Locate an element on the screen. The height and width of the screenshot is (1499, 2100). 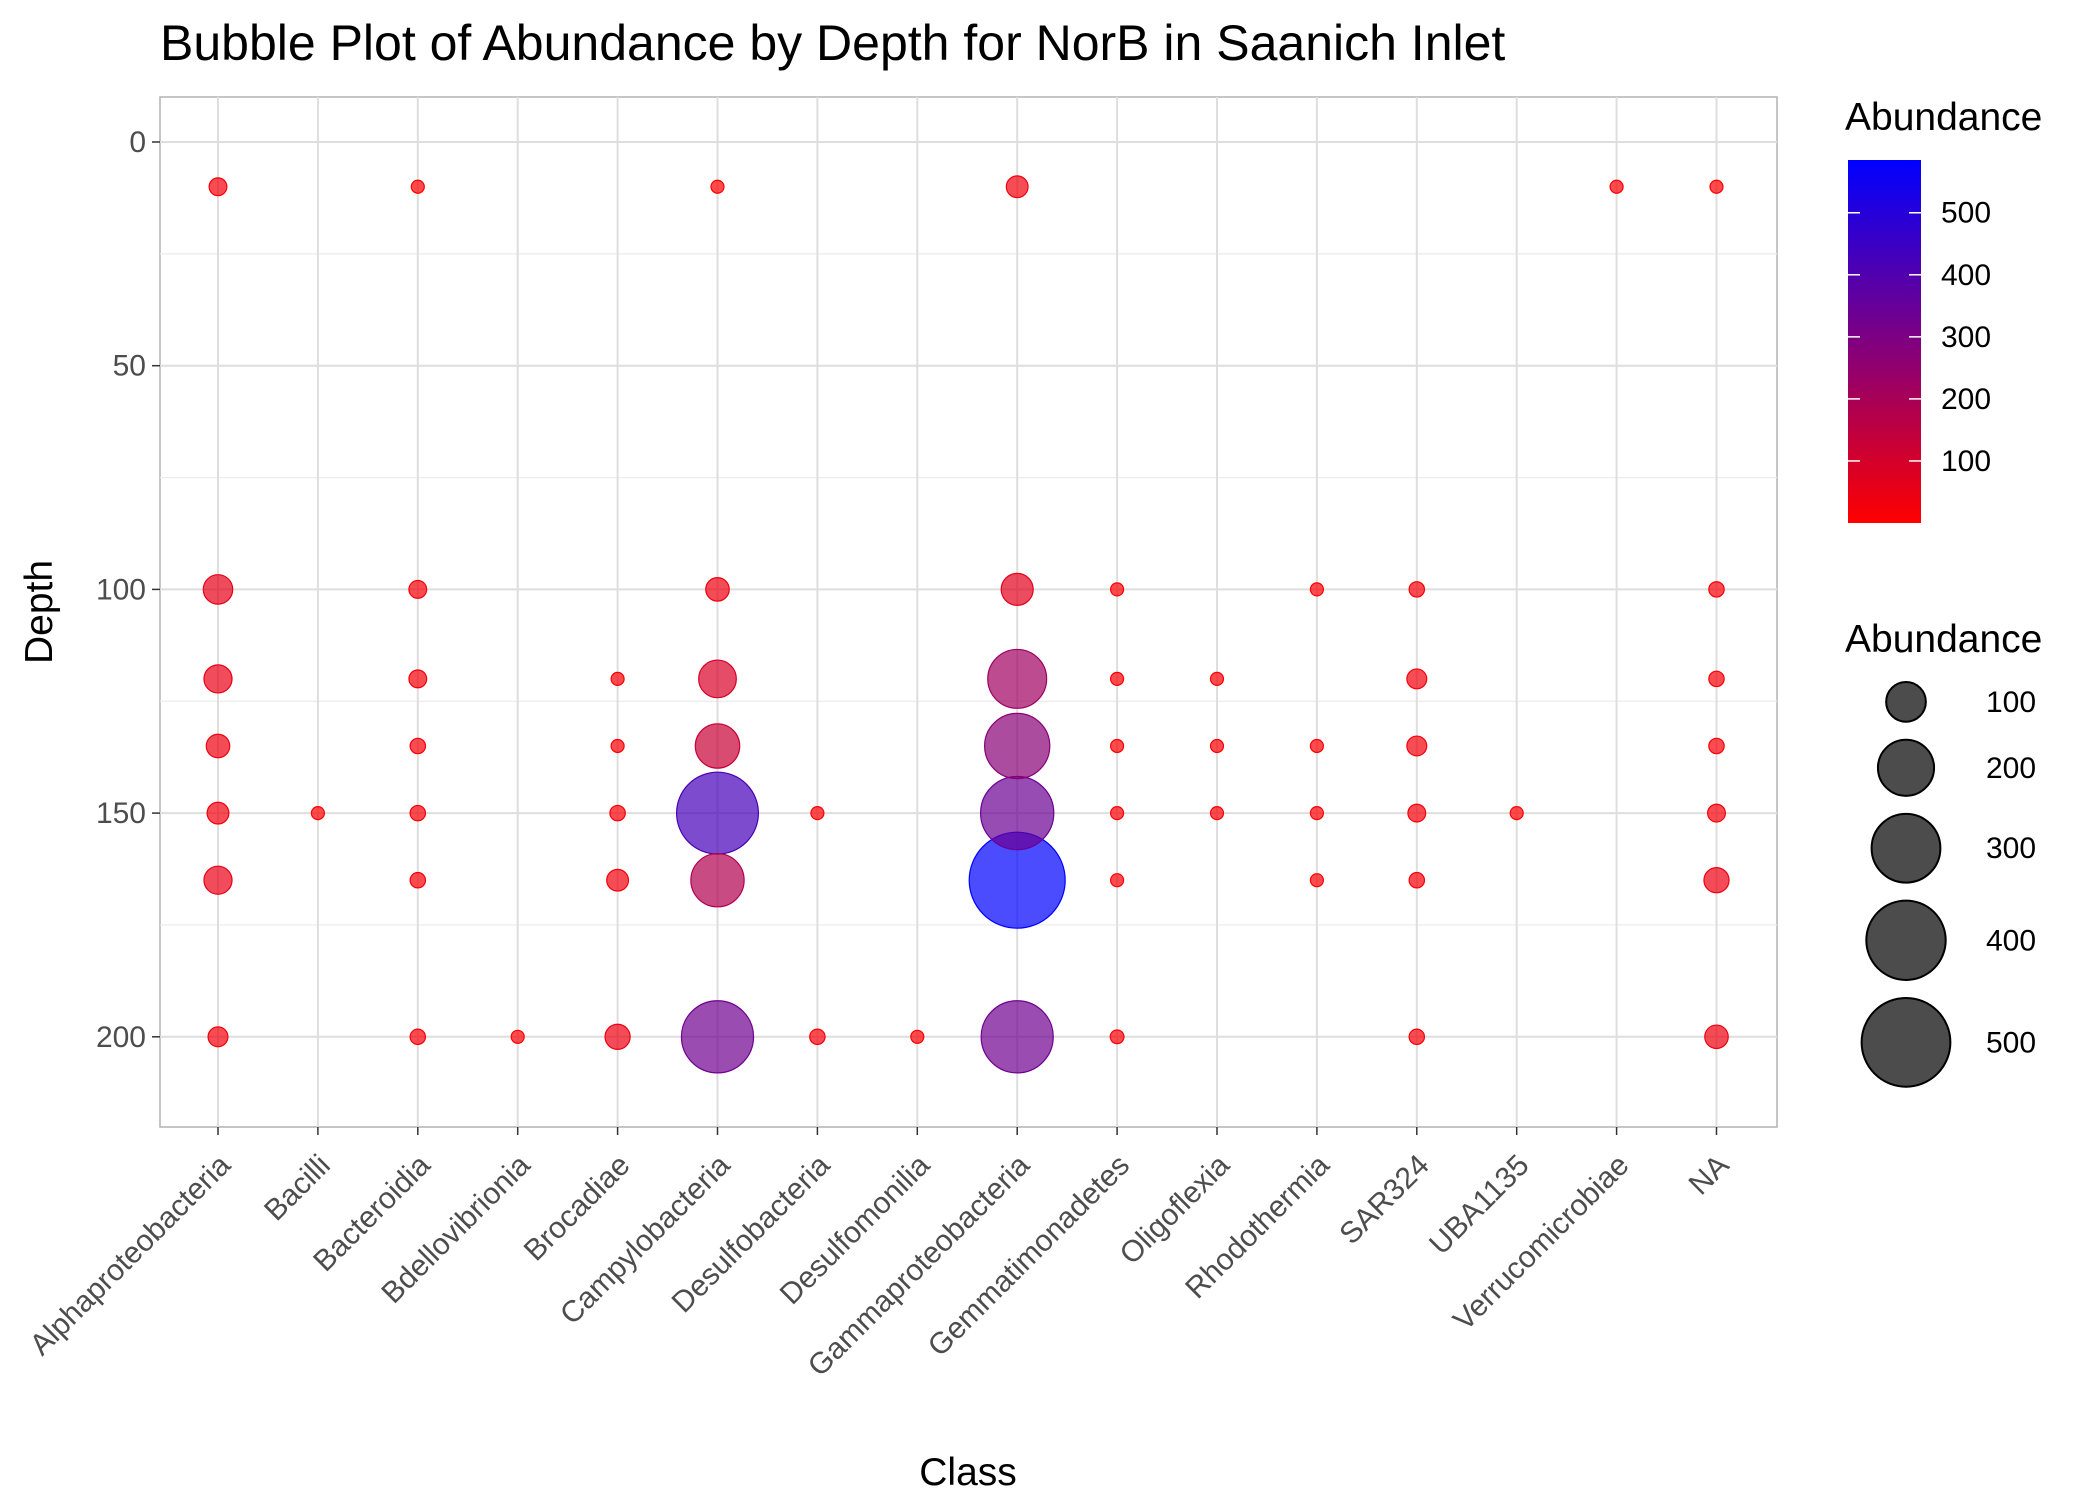
y-tick-label: 50 is located at coordinates (129, 366).